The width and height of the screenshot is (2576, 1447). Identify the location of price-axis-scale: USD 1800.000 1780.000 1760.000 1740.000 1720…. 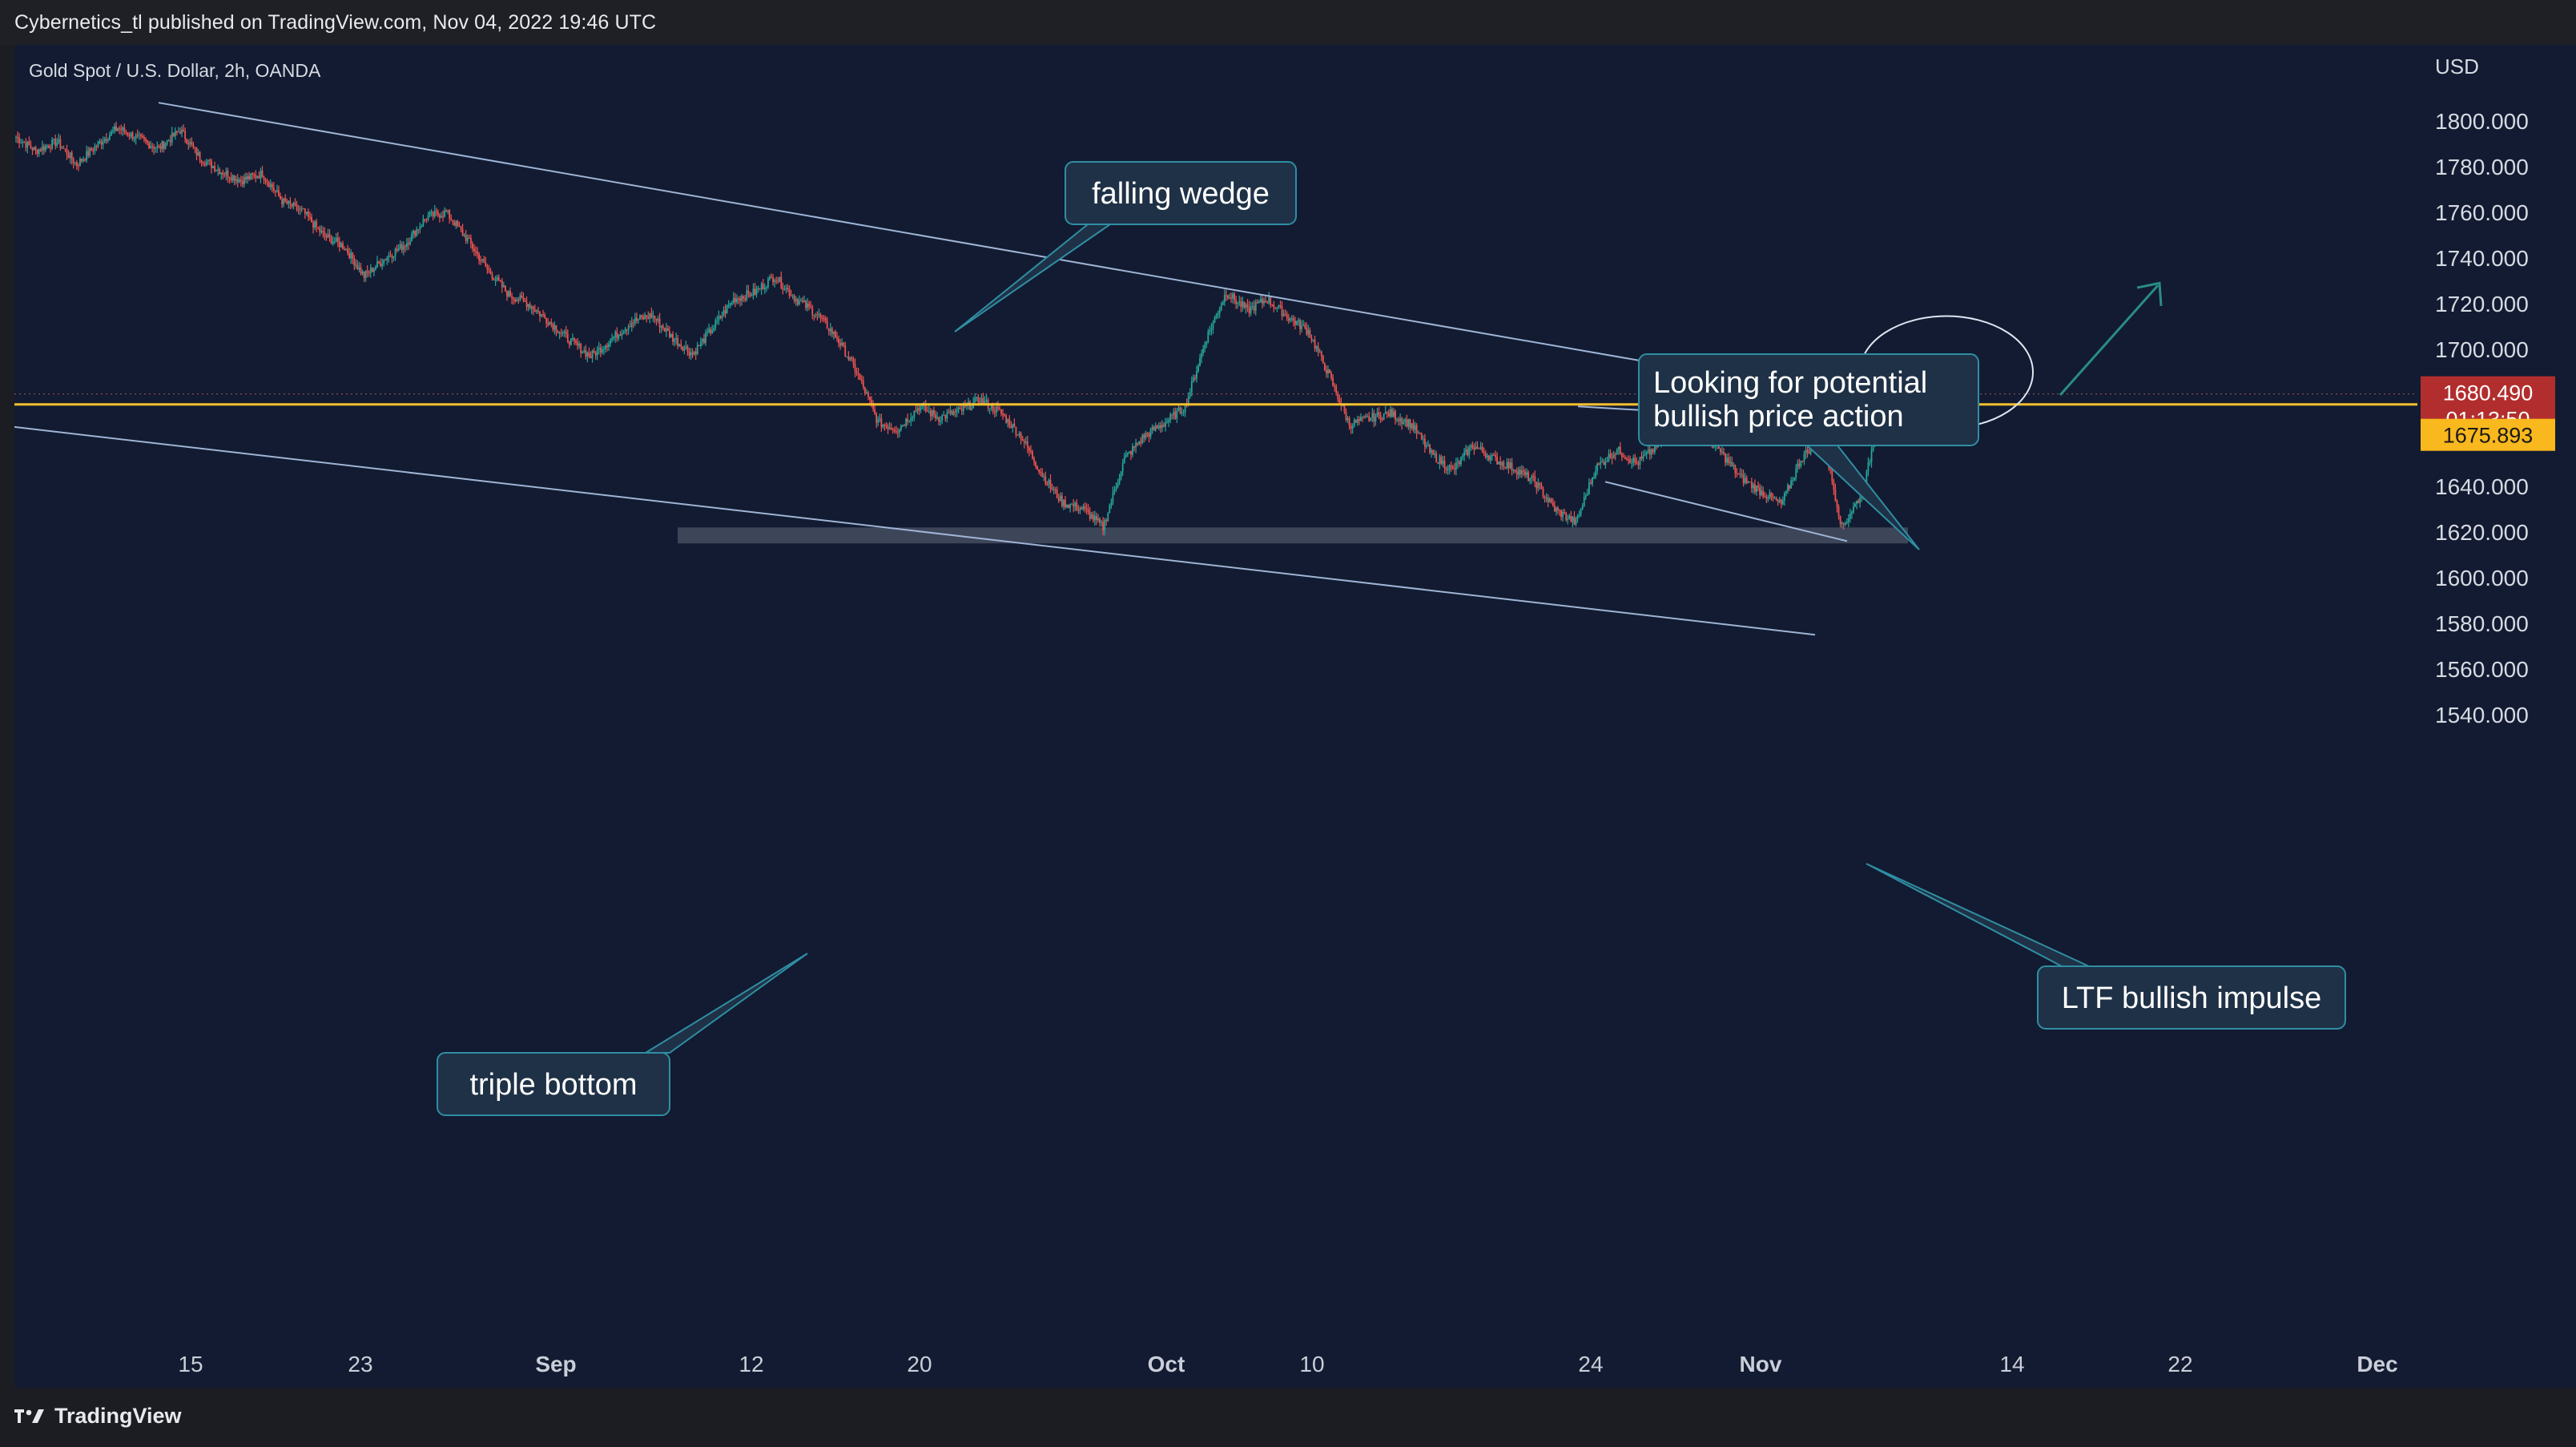
(2496, 716).